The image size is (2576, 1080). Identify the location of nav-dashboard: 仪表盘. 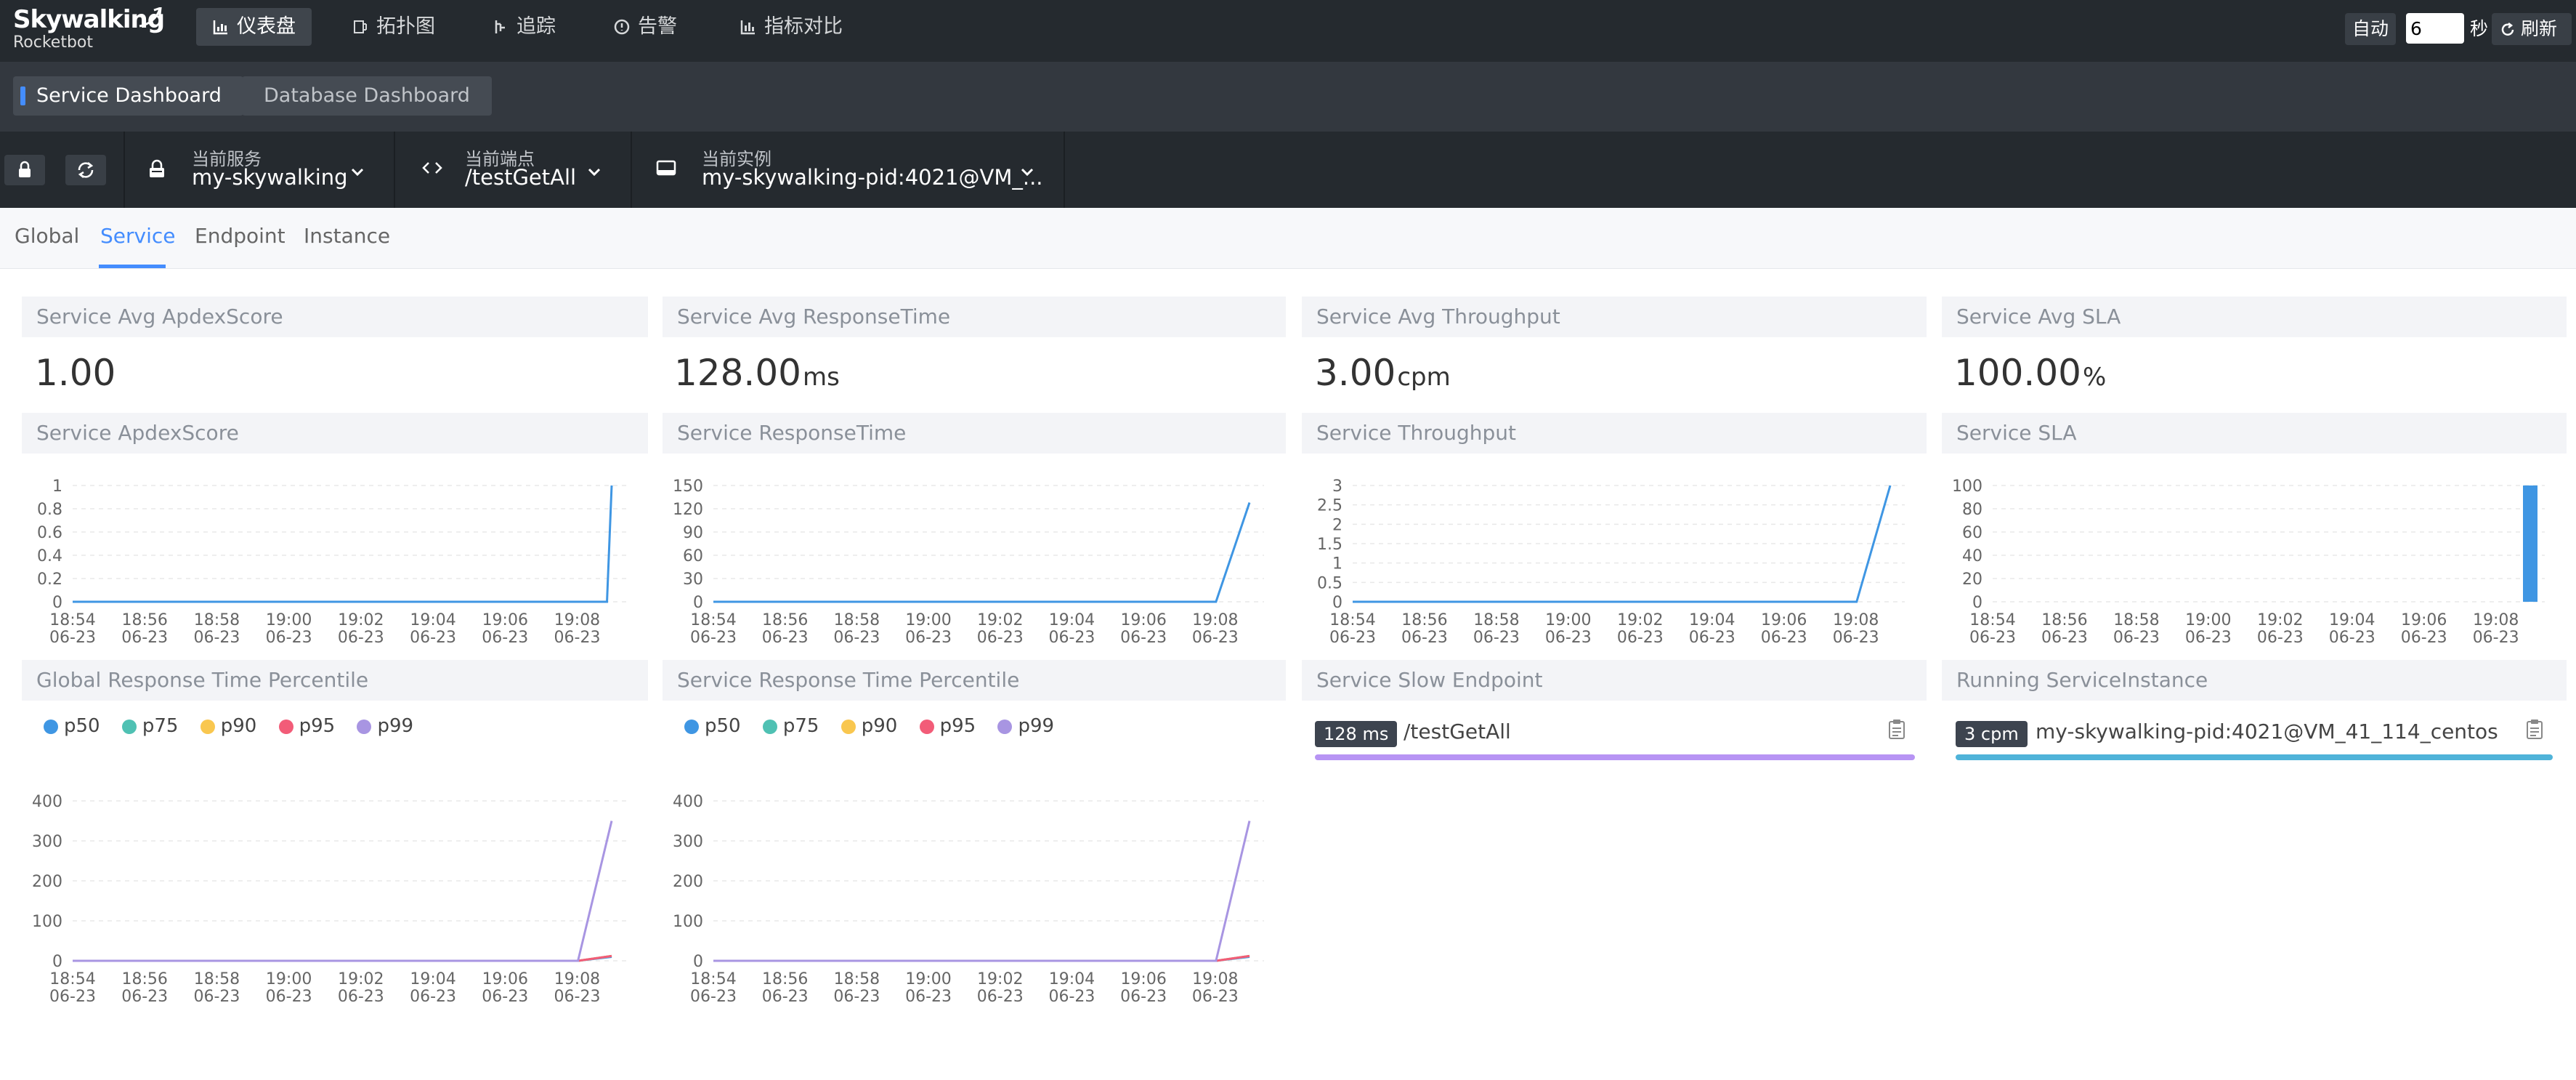
(254, 27).